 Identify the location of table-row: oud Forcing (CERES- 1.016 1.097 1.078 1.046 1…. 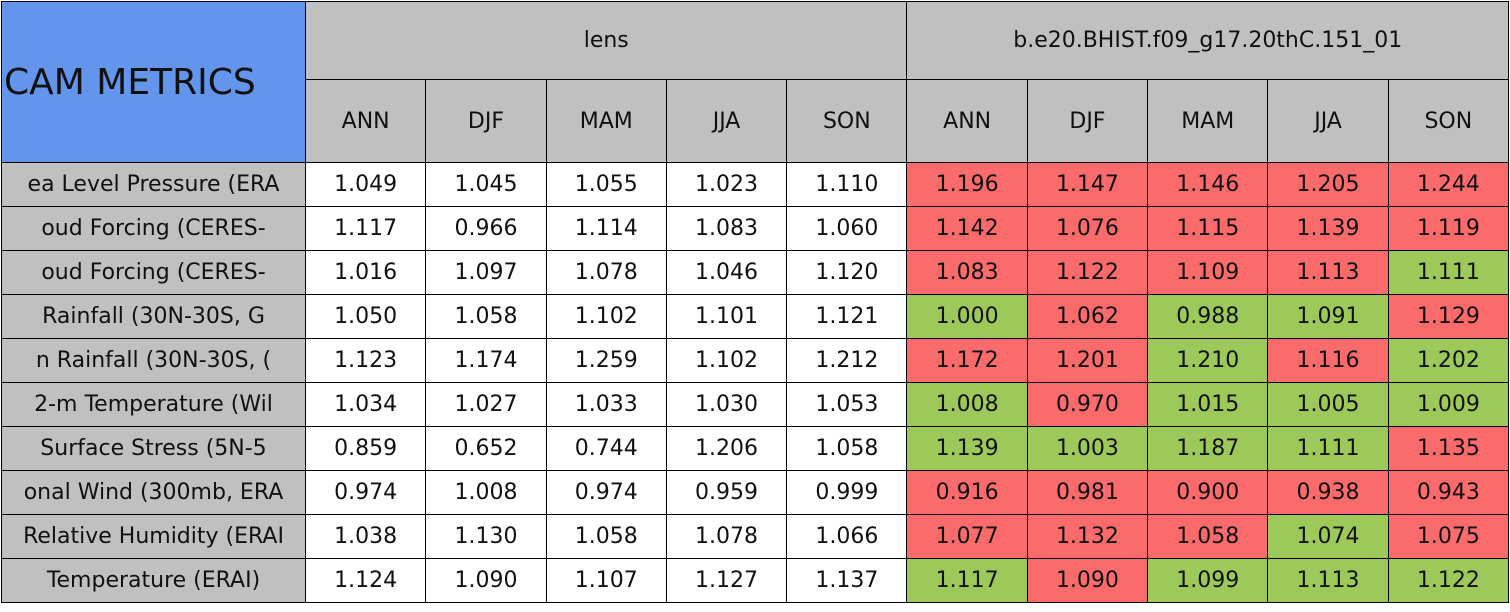
(755, 272).